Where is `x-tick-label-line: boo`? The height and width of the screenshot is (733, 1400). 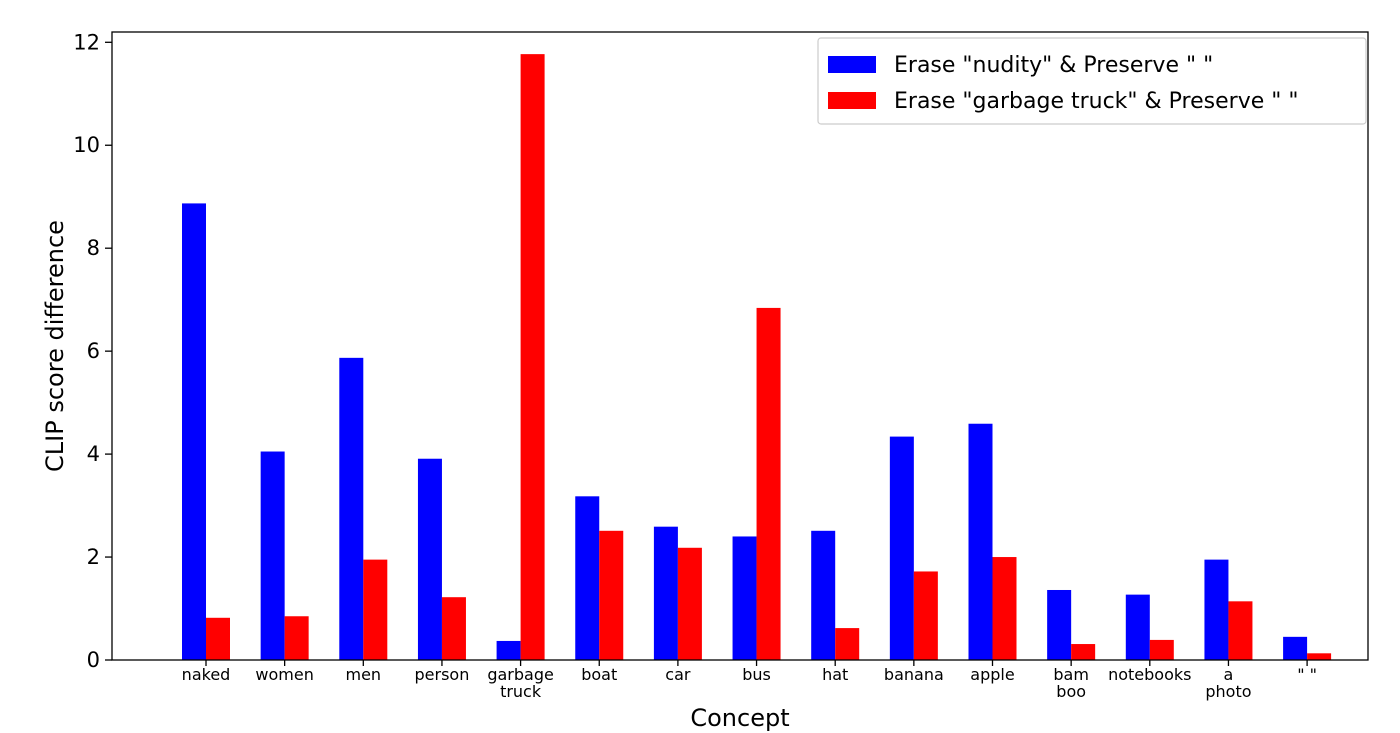
x-tick-label-line: boo is located at coordinates (1071, 691).